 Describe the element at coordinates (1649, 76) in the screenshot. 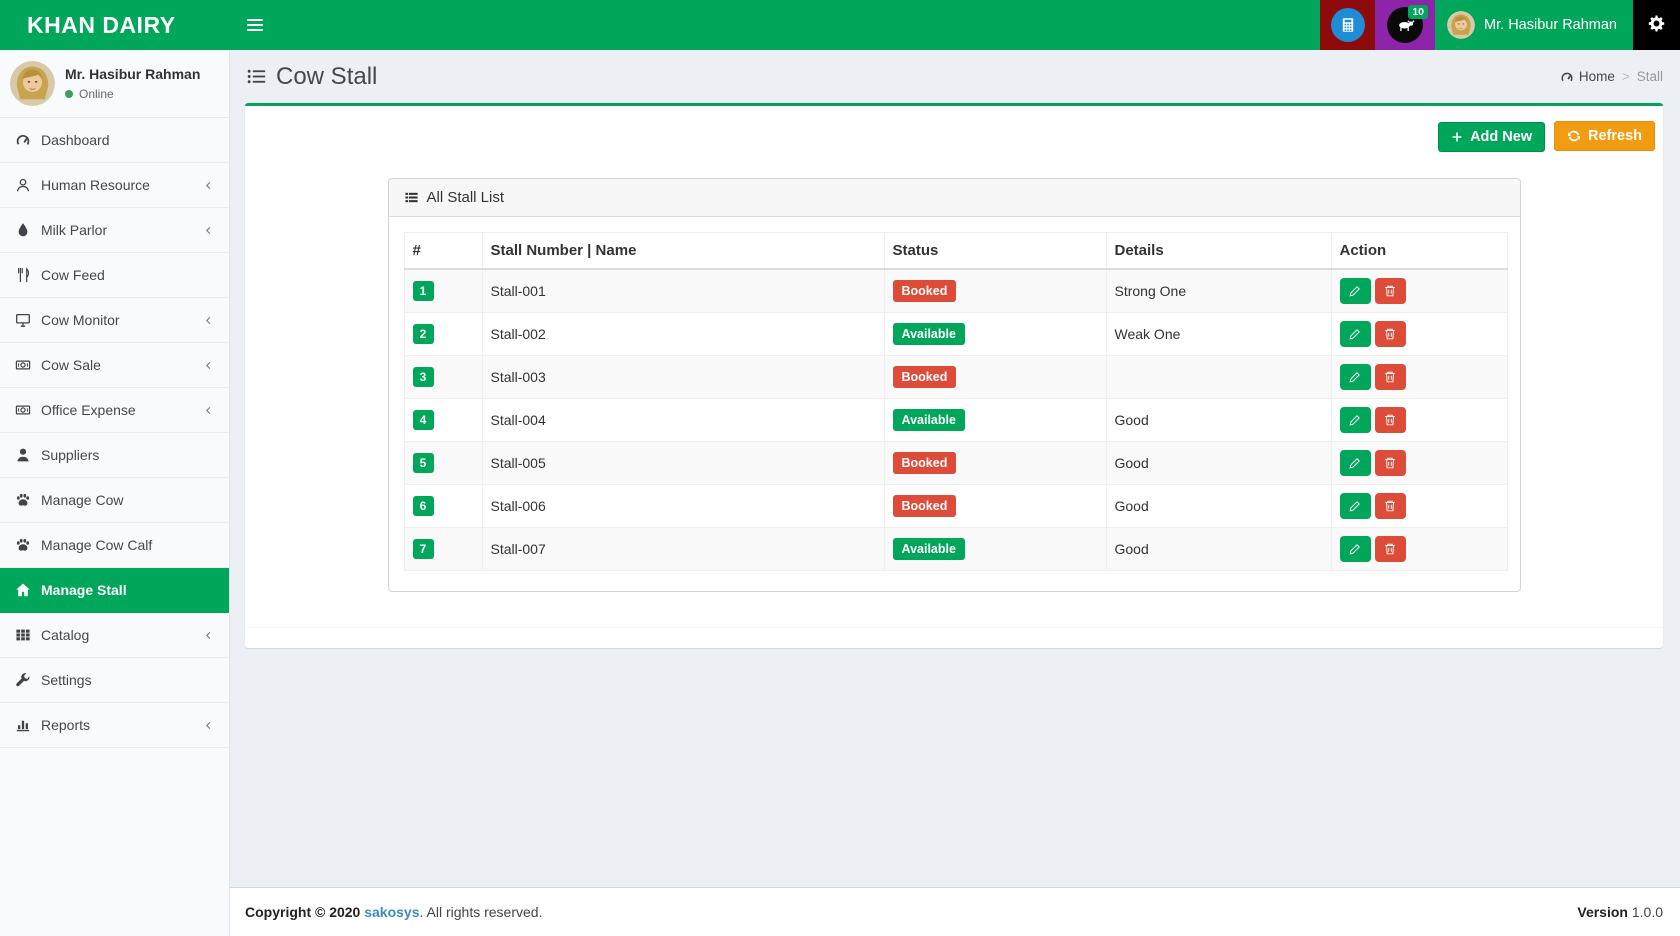

I see `breadcrumb-current: Stall` at that location.